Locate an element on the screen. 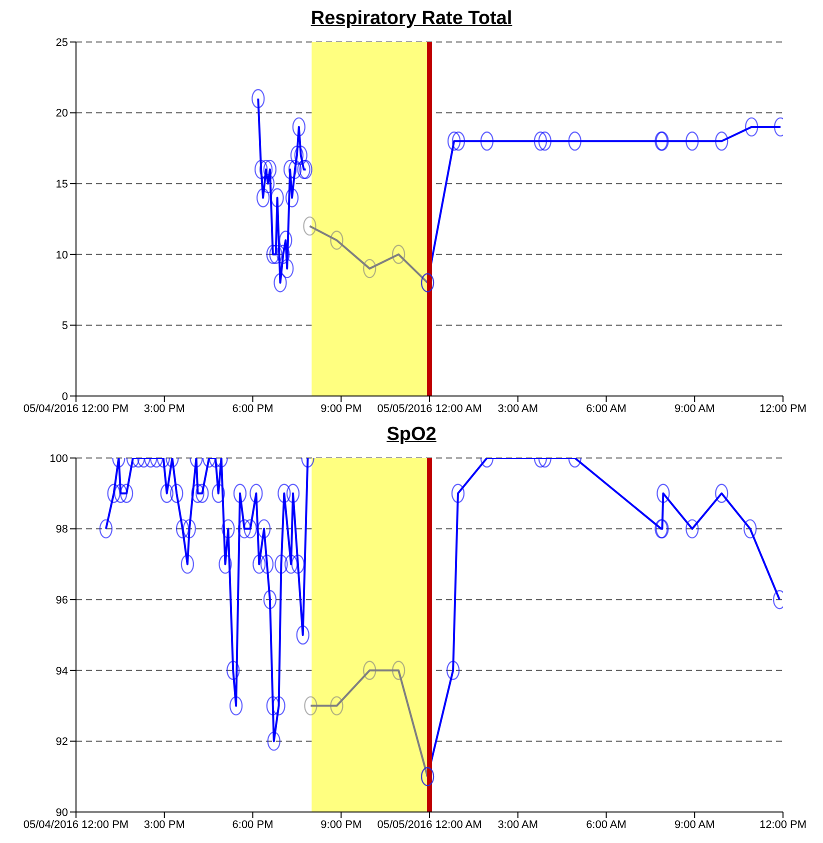 This screenshot has height=843, width=823. y-tick-label: 0 is located at coordinates (65, 396).